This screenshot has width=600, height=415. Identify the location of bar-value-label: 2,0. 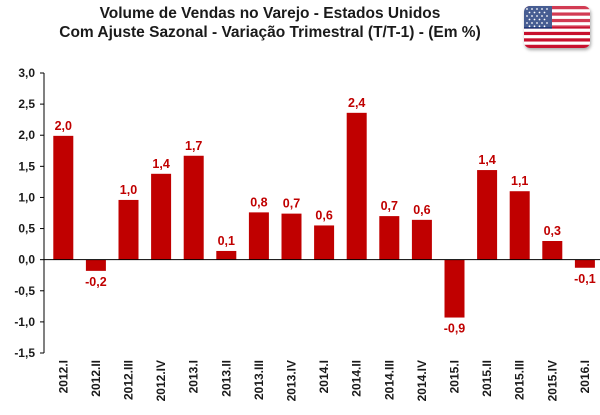
(63, 126).